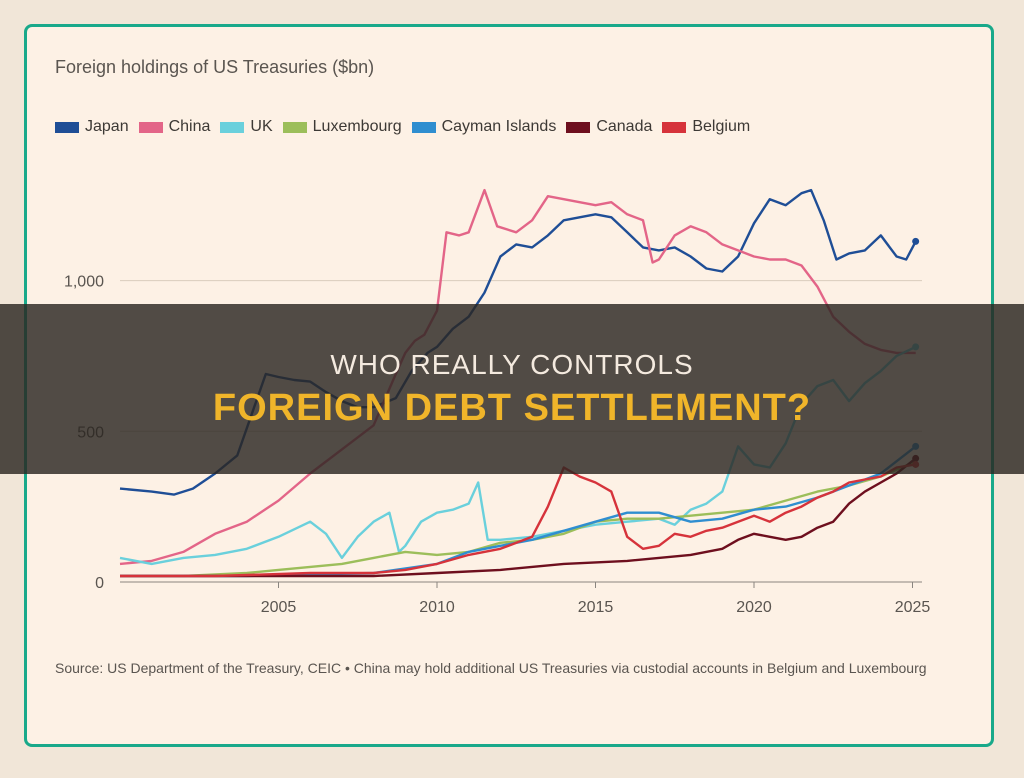 This screenshot has height=778, width=1024. What do you see at coordinates (596, 607) in the screenshot?
I see `x-tick-label: 2015` at bounding box center [596, 607].